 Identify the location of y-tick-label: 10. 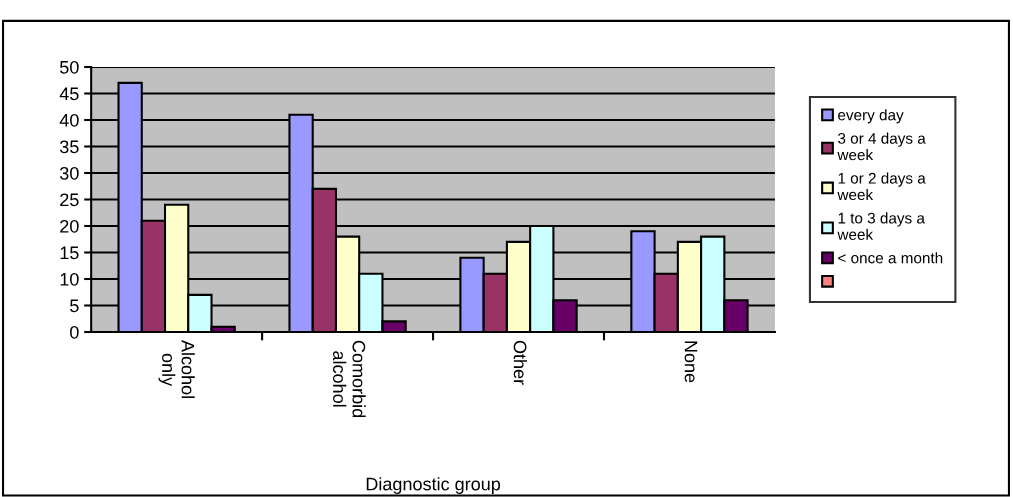
(69, 279).